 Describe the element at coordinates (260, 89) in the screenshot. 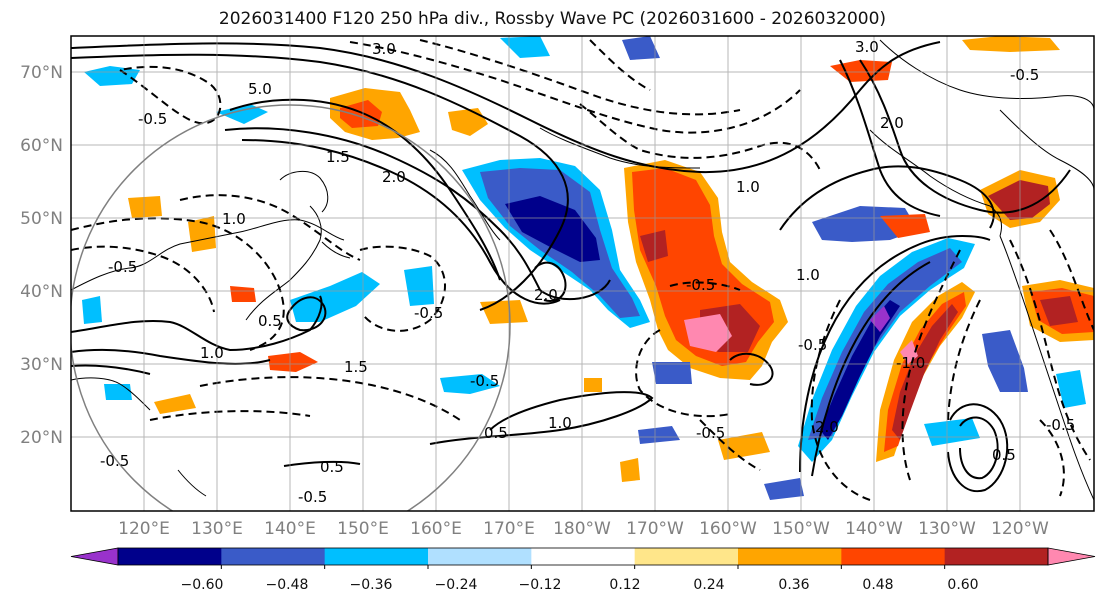

I see `contour-label: 5.0` at that location.